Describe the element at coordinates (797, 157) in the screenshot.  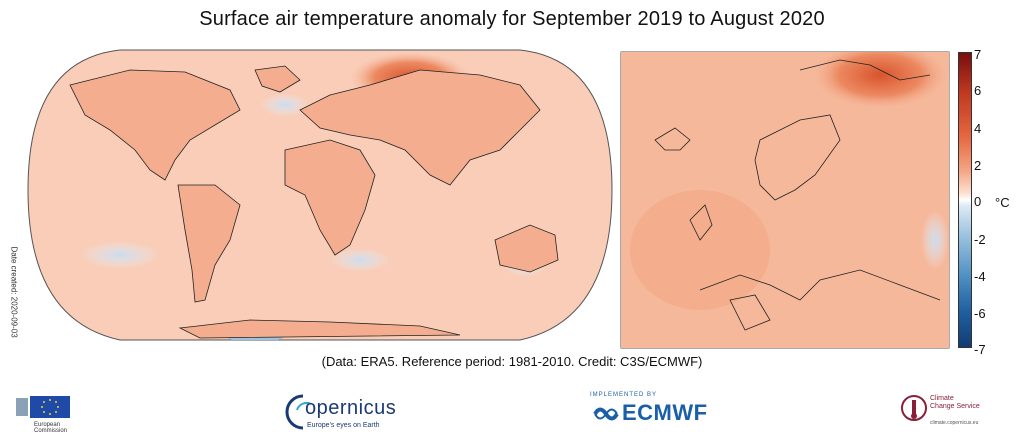
I see `scandinavia` at that location.